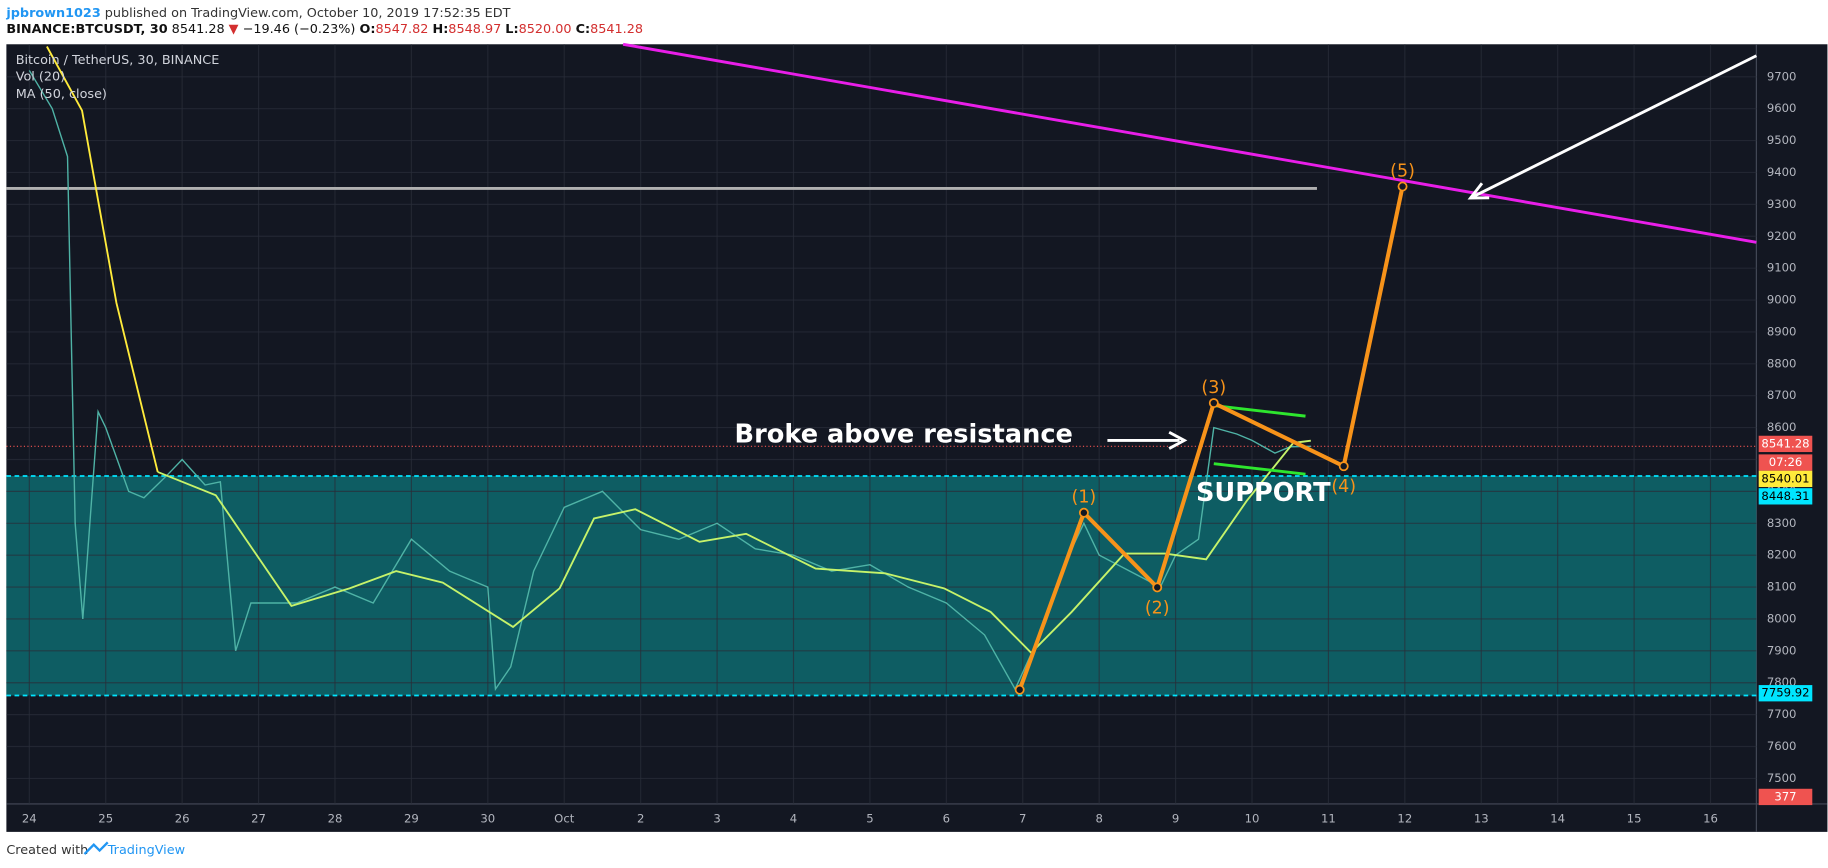 This screenshot has width=1828, height=868. Describe the element at coordinates (198, 29) in the screenshot. I see `price: 8541.28` at that location.